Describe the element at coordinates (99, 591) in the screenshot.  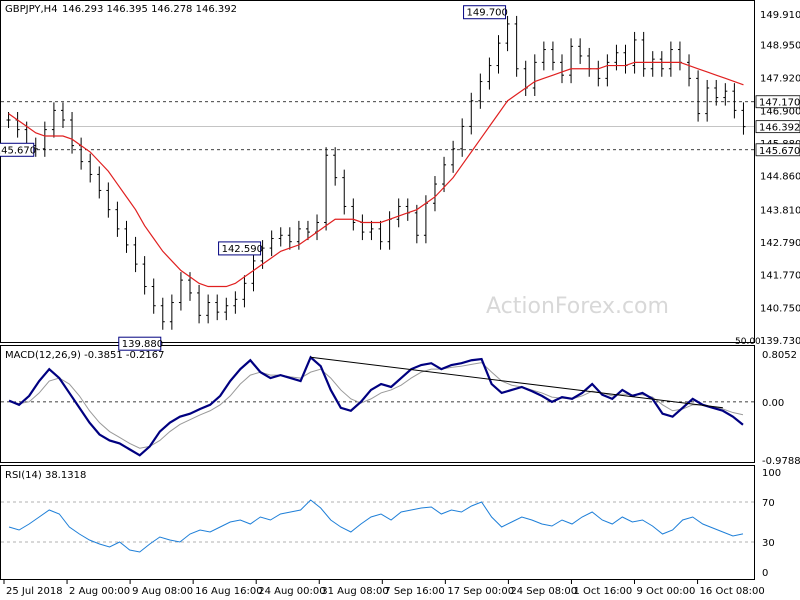
I see `x-tick-label: 2 Aug 00:00` at that location.